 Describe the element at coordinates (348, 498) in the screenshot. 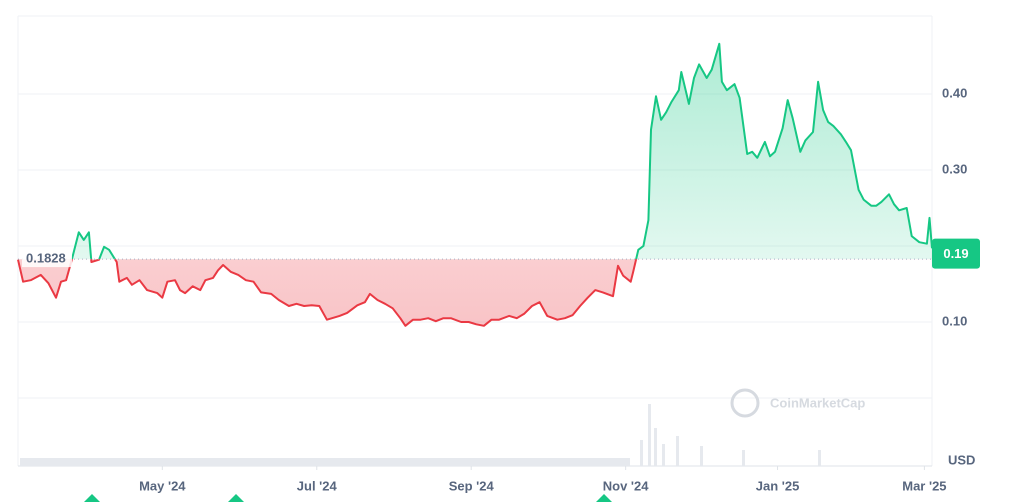

I see `event-markers` at that location.